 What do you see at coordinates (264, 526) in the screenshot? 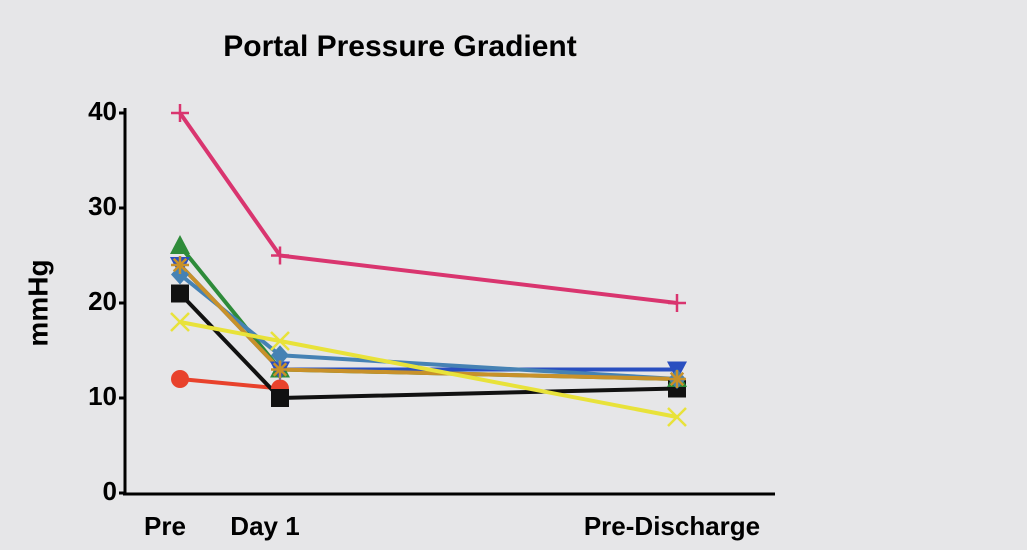
I see `x-tick-label: Day 1` at bounding box center [264, 526].